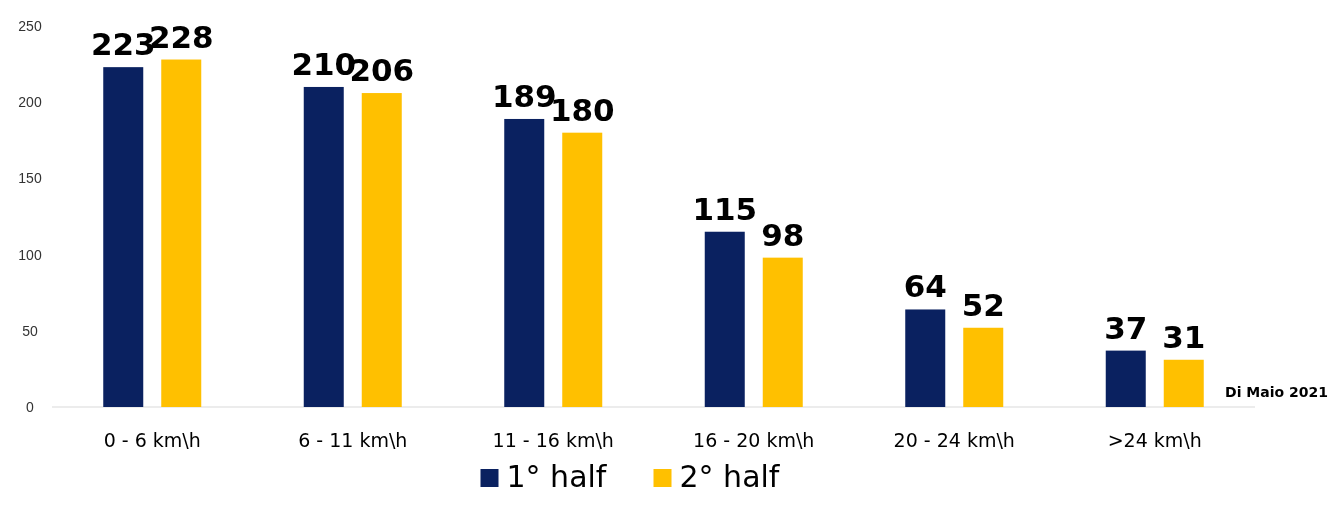  What do you see at coordinates (30, 330) in the screenshot?
I see `y-tick-label: 50` at bounding box center [30, 330].